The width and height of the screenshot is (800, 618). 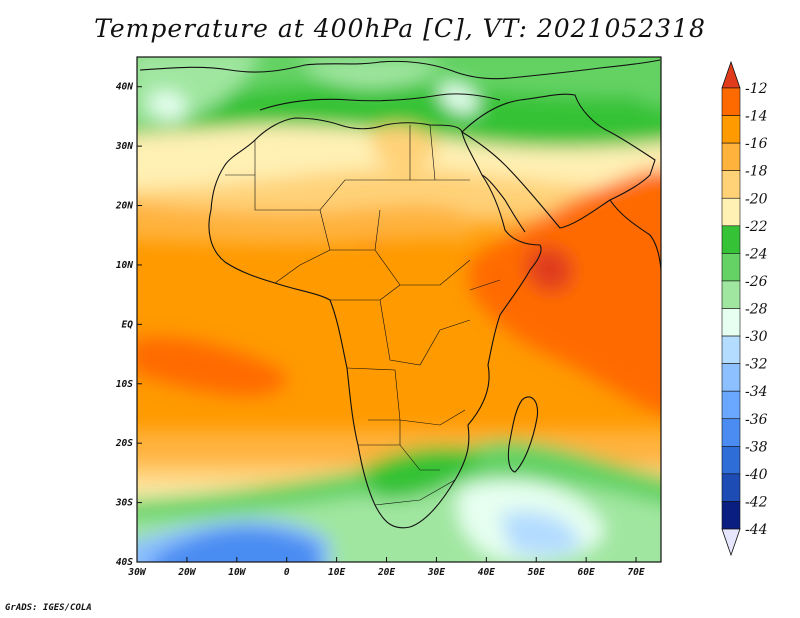 What do you see at coordinates (124, 562) in the screenshot?
I see `lat-tick-label: 40S` at bounding box center [124, 562].